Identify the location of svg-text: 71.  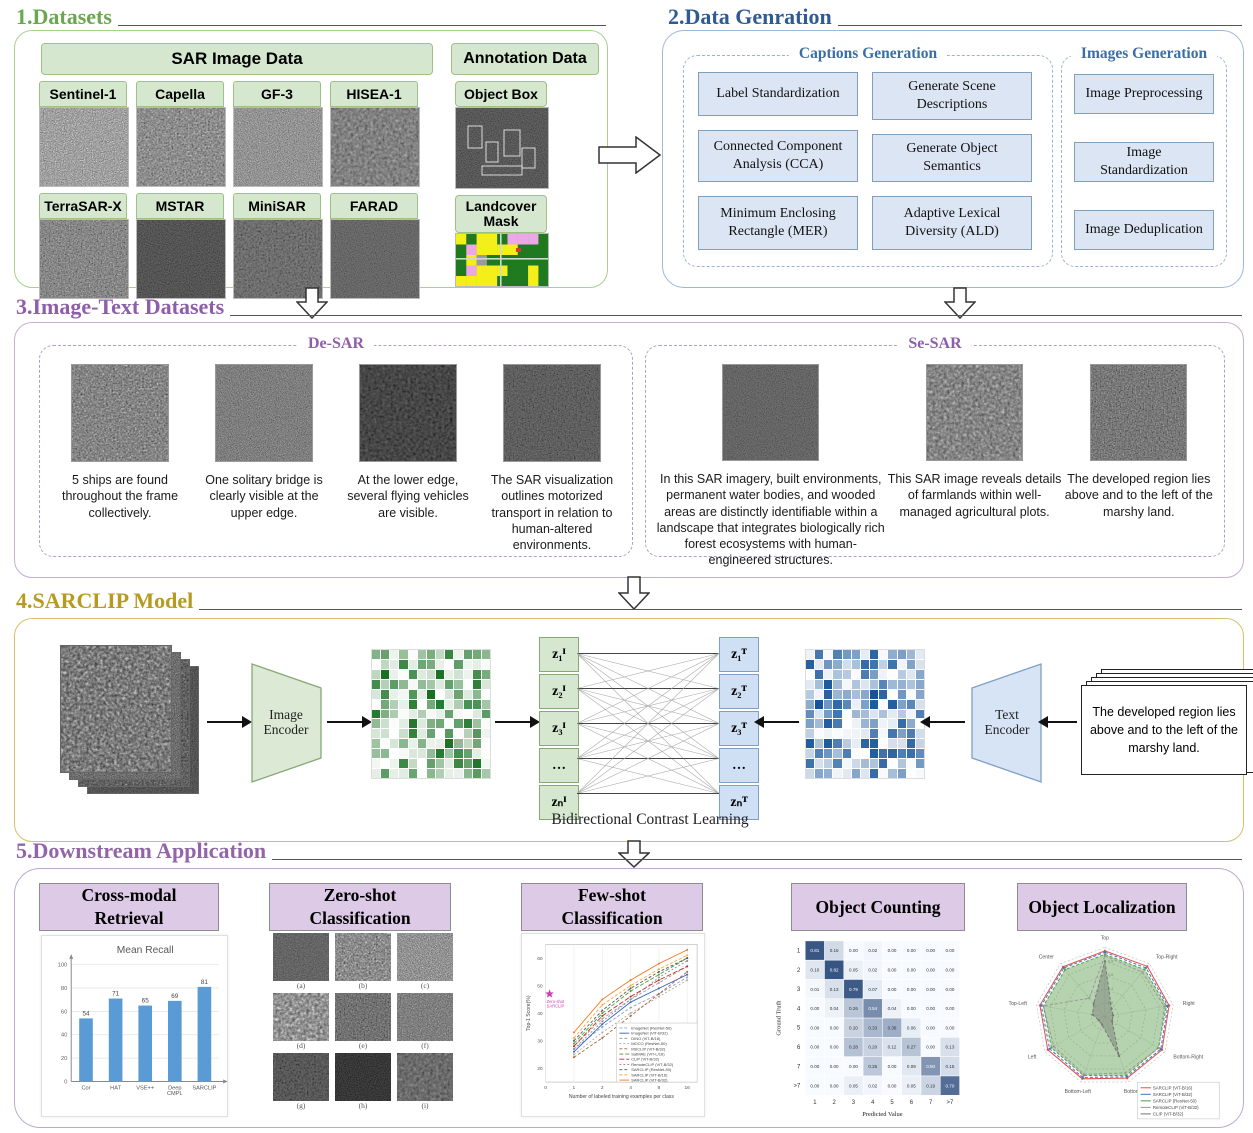
(116, 994).